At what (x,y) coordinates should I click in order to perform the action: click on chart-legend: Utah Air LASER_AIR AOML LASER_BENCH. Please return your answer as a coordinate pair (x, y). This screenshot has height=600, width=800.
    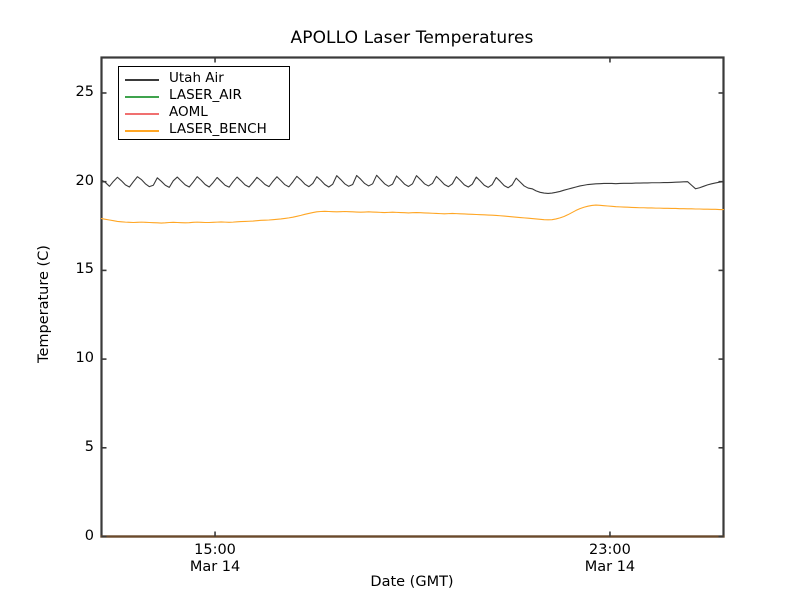
    Looking at the image, I should click on (204, 103).